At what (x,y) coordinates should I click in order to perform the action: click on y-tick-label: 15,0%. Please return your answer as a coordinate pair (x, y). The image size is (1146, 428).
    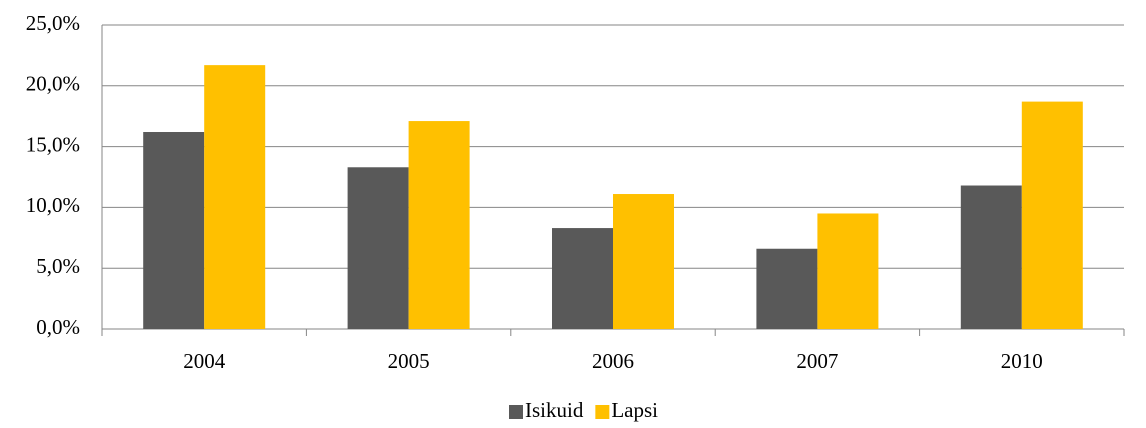
    Looking at the image, I should click on (53, 144).